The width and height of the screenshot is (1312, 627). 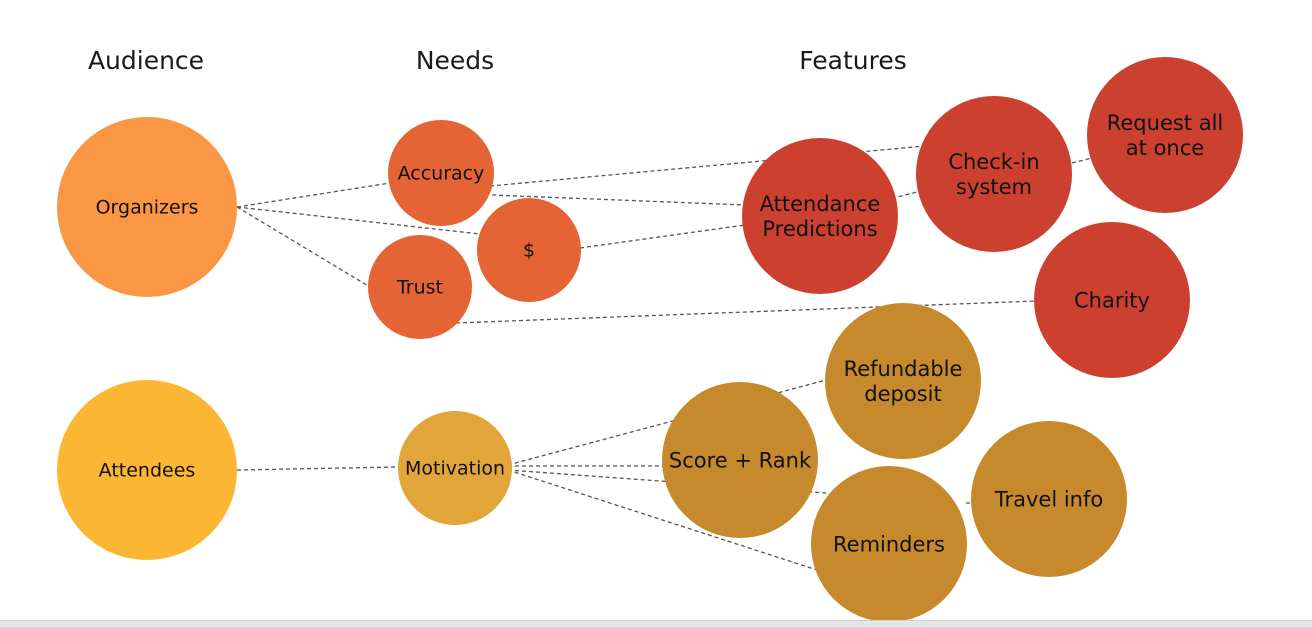 I want to click on edge-organizers-trust, so click(x=303, y=247).